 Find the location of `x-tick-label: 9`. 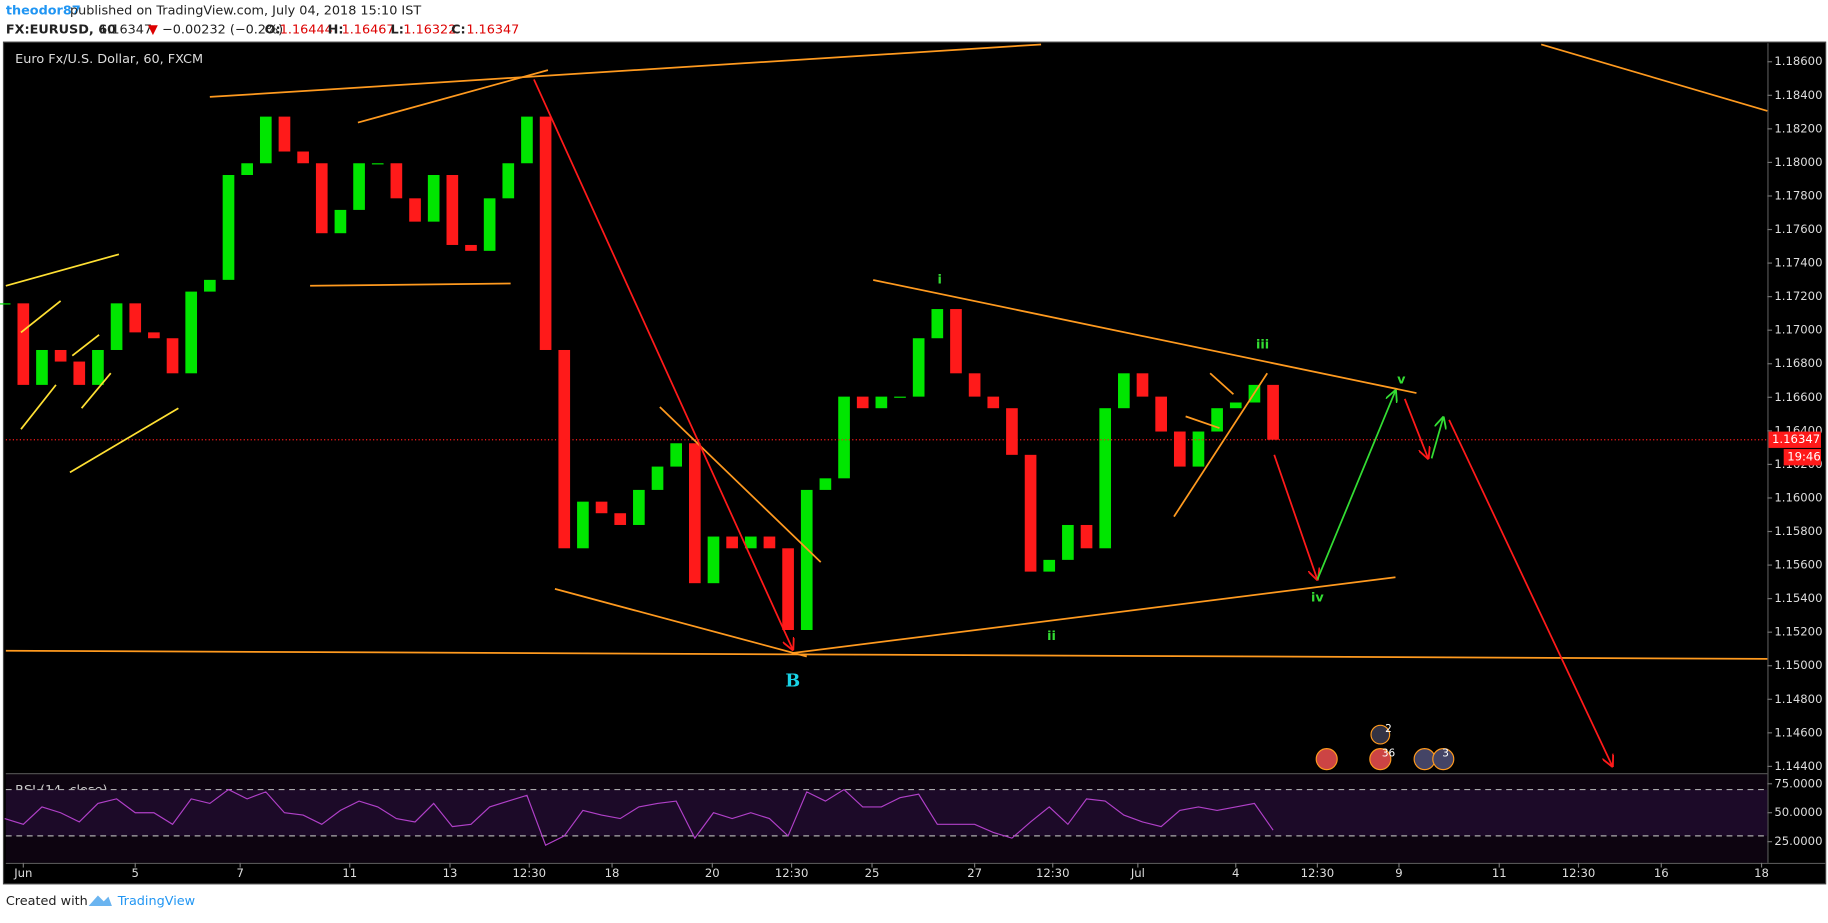

x-tick-label: 9 is located at coordinates (1398, 873).